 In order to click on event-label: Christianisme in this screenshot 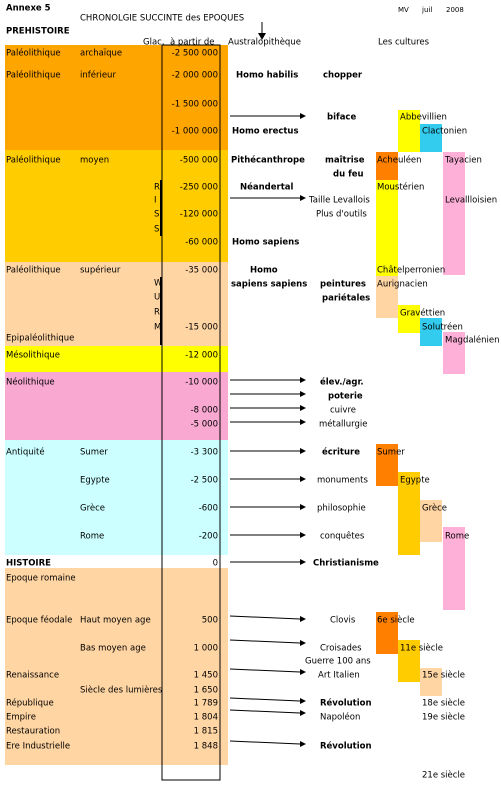, I will do `click(346, 564)`.